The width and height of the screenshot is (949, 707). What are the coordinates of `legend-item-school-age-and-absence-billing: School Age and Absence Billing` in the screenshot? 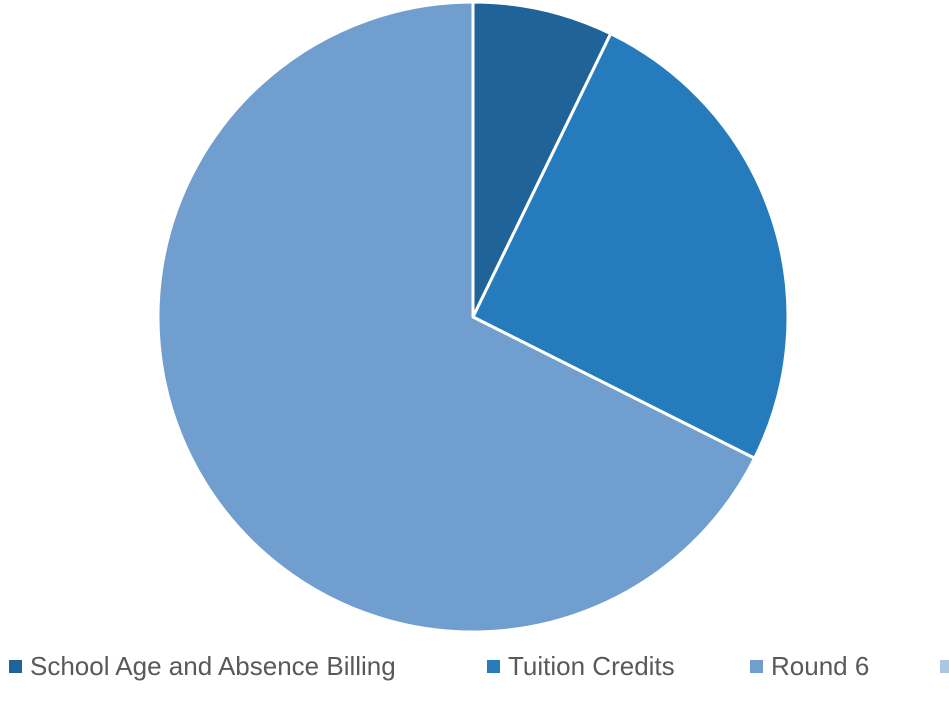 It's located at (202, 666).